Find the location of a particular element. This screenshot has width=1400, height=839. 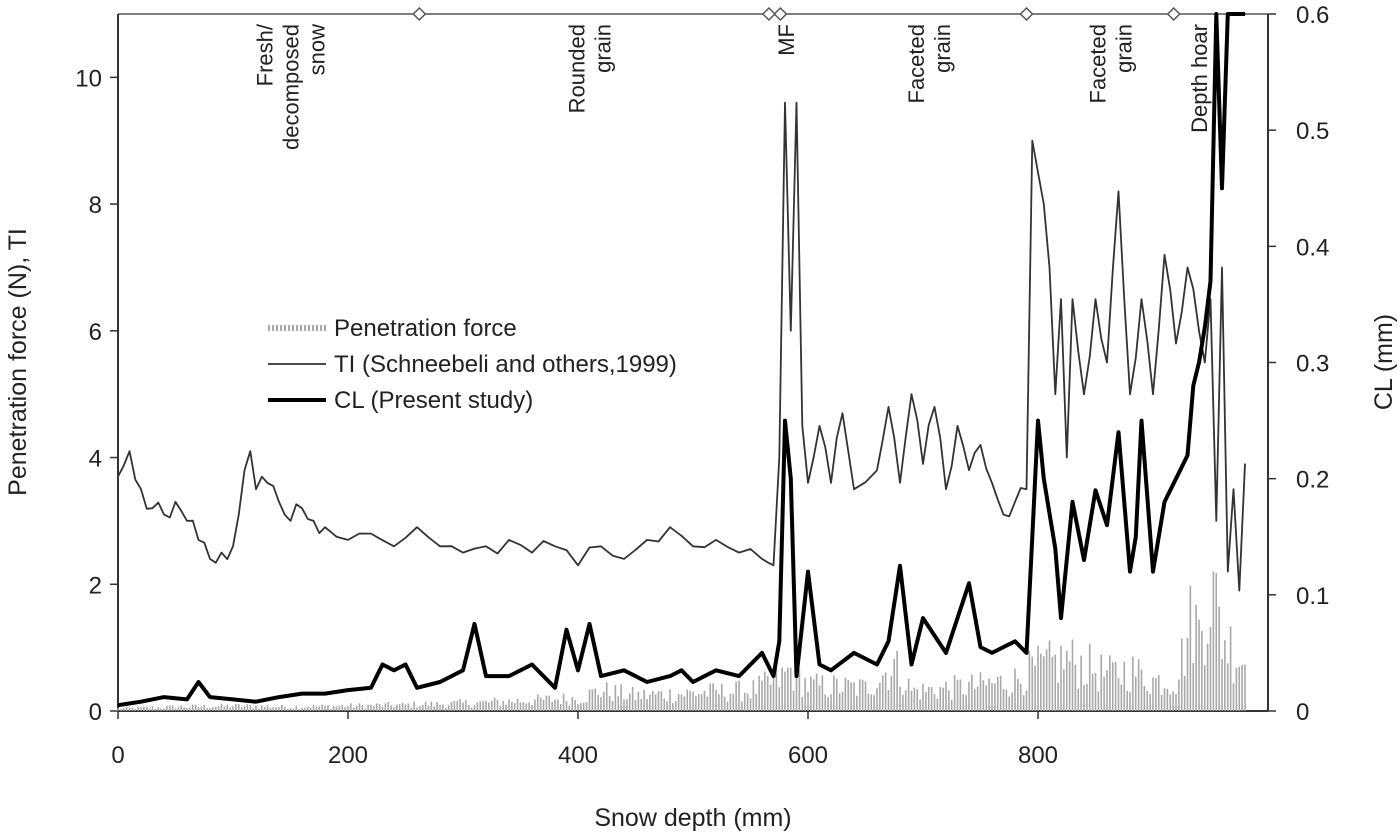

y-right-tick-label: 0.2 is located at coordinates (1312, 480).